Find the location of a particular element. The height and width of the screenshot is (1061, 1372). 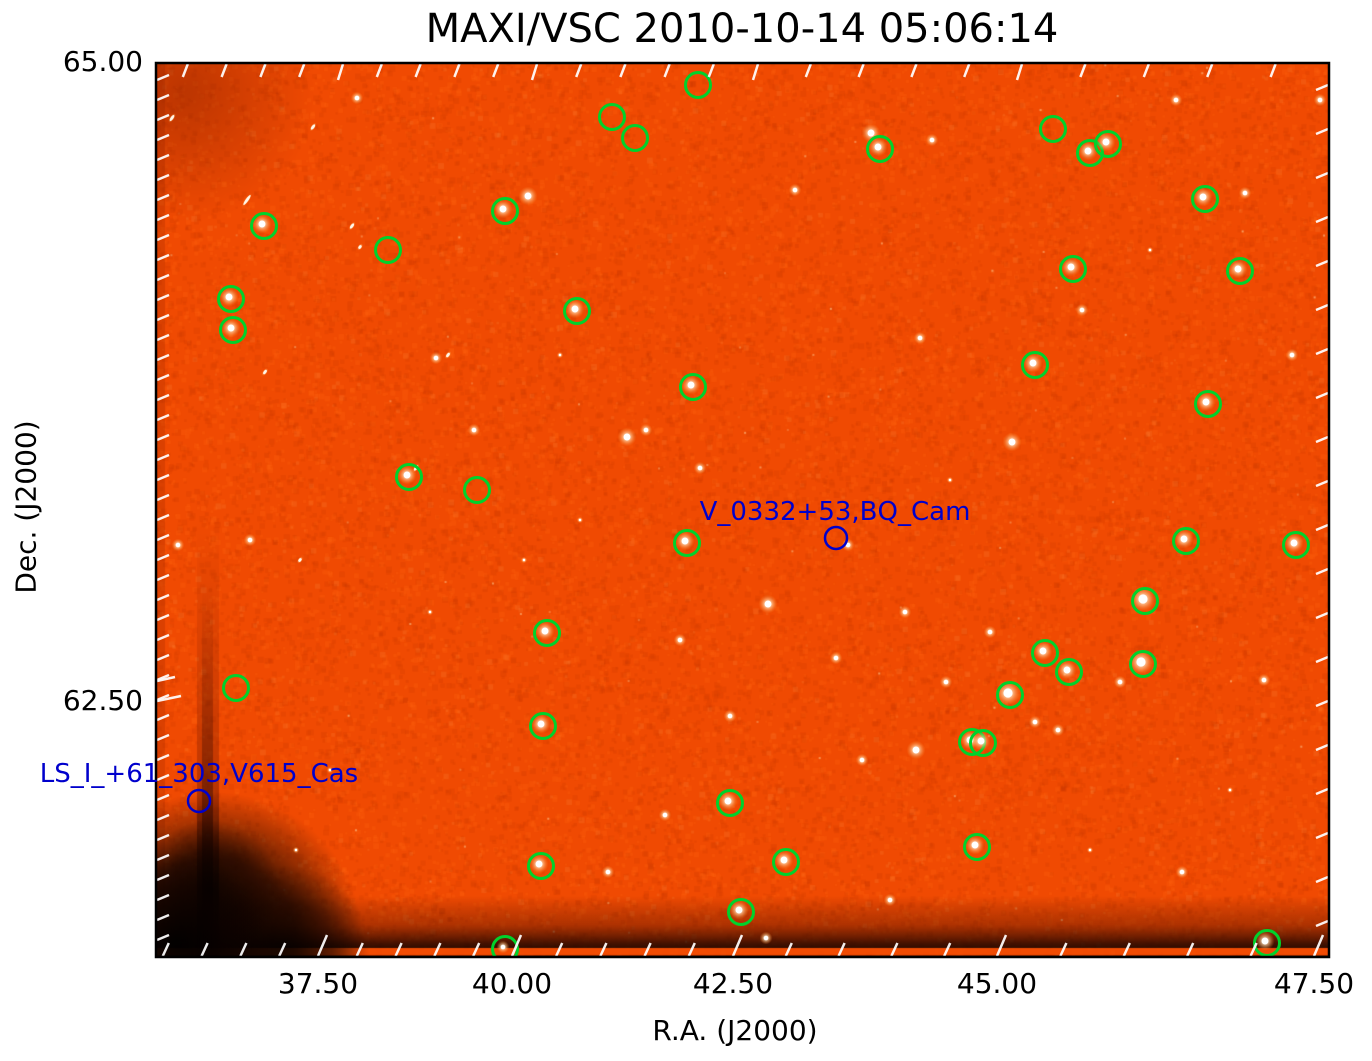

x-axis-label: R.A. (J2000) is located at coordinates (735, 1030).